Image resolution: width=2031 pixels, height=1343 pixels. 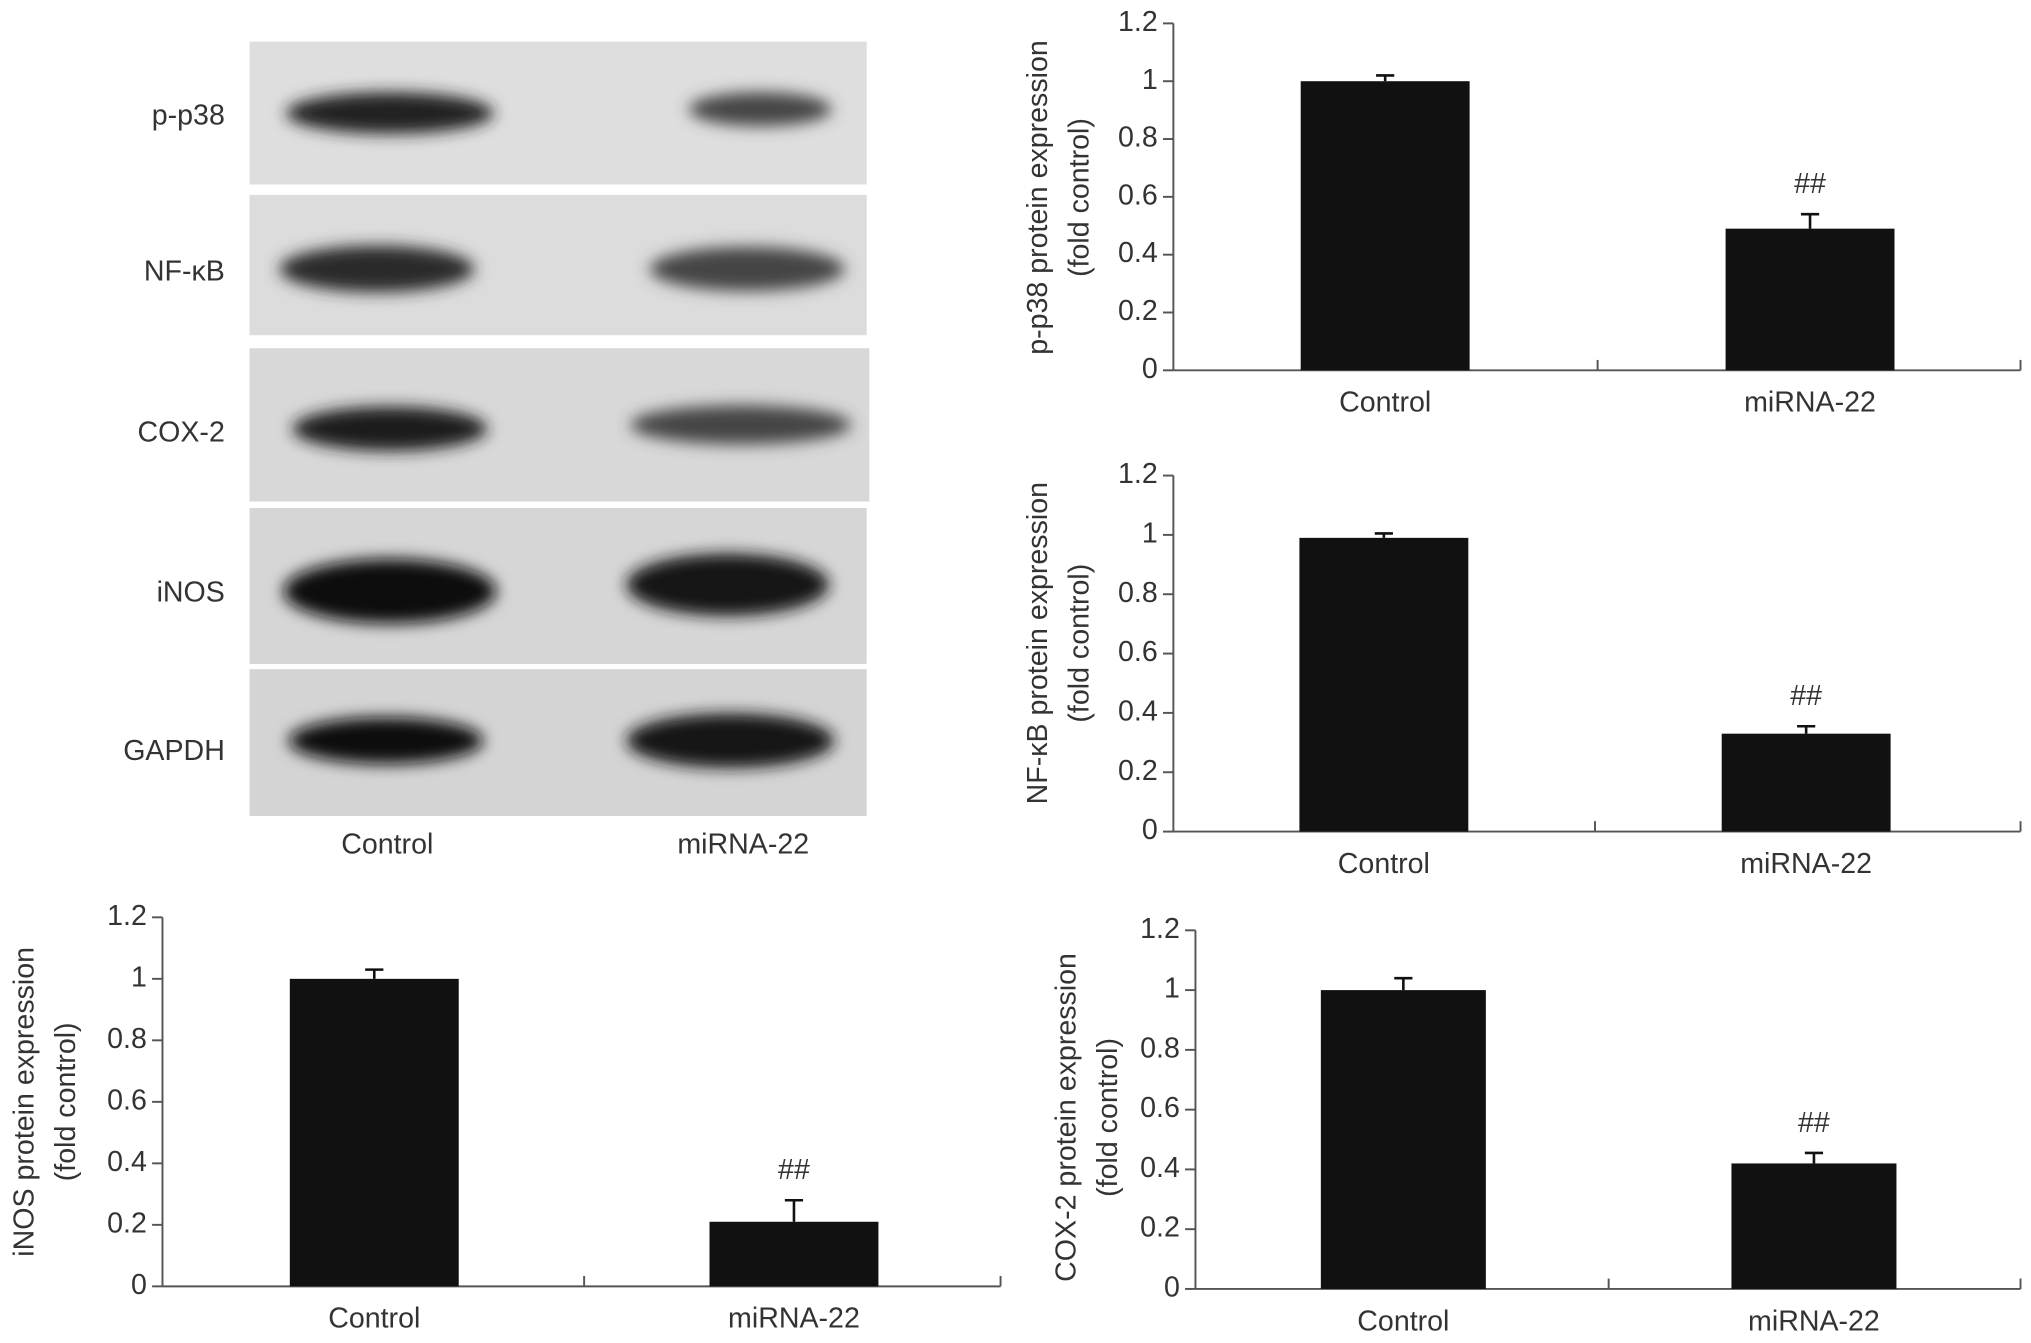 I want to click on y-axis-label: p-p38 protein expression, so click(x=1038, y=197).